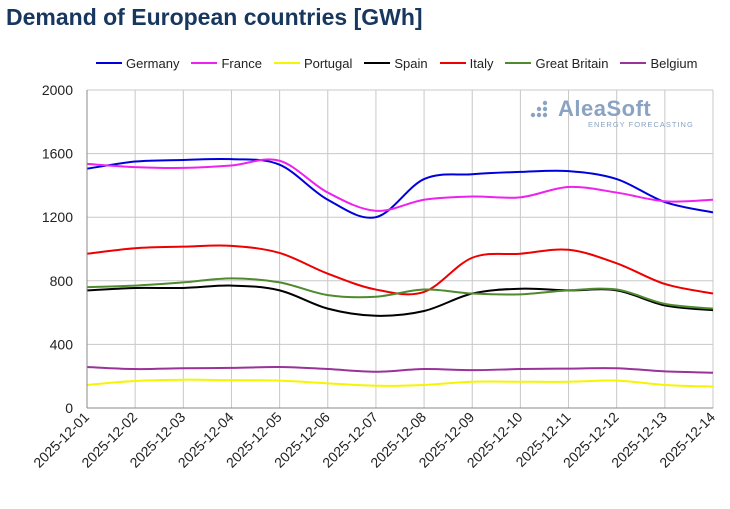 The width and height of the screenshot is (730, 509). Describe the element at coordinates (400, 293) in the screenshot. I see `series-line-great-britain` at that location.